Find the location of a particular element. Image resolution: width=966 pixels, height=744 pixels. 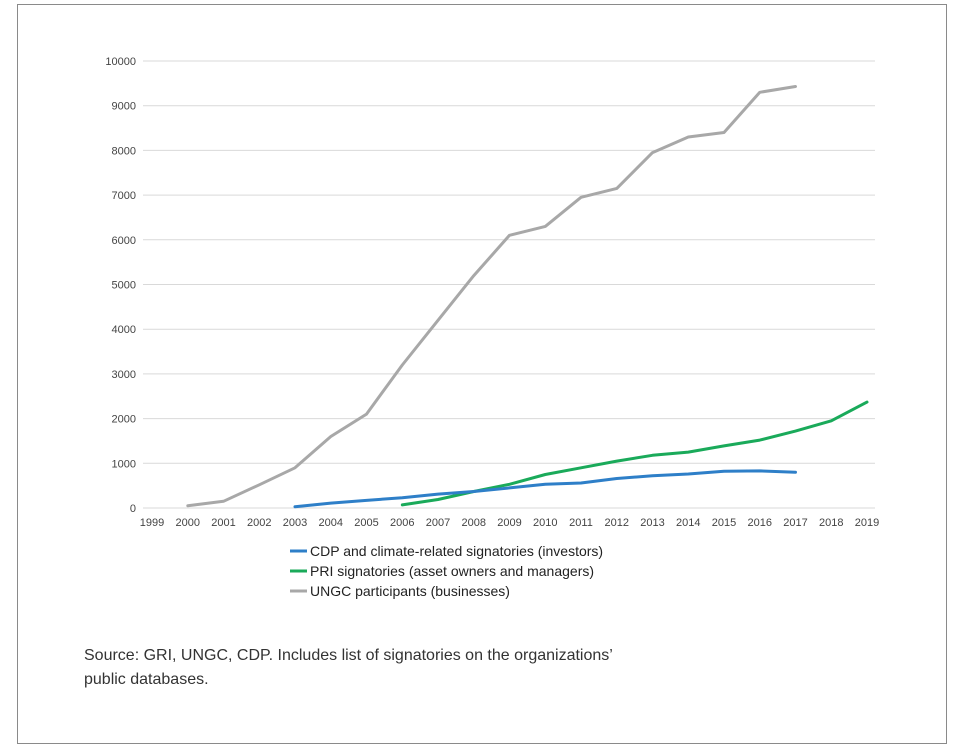

x-tick-label: 2018 is located at coordinates (831, 523).